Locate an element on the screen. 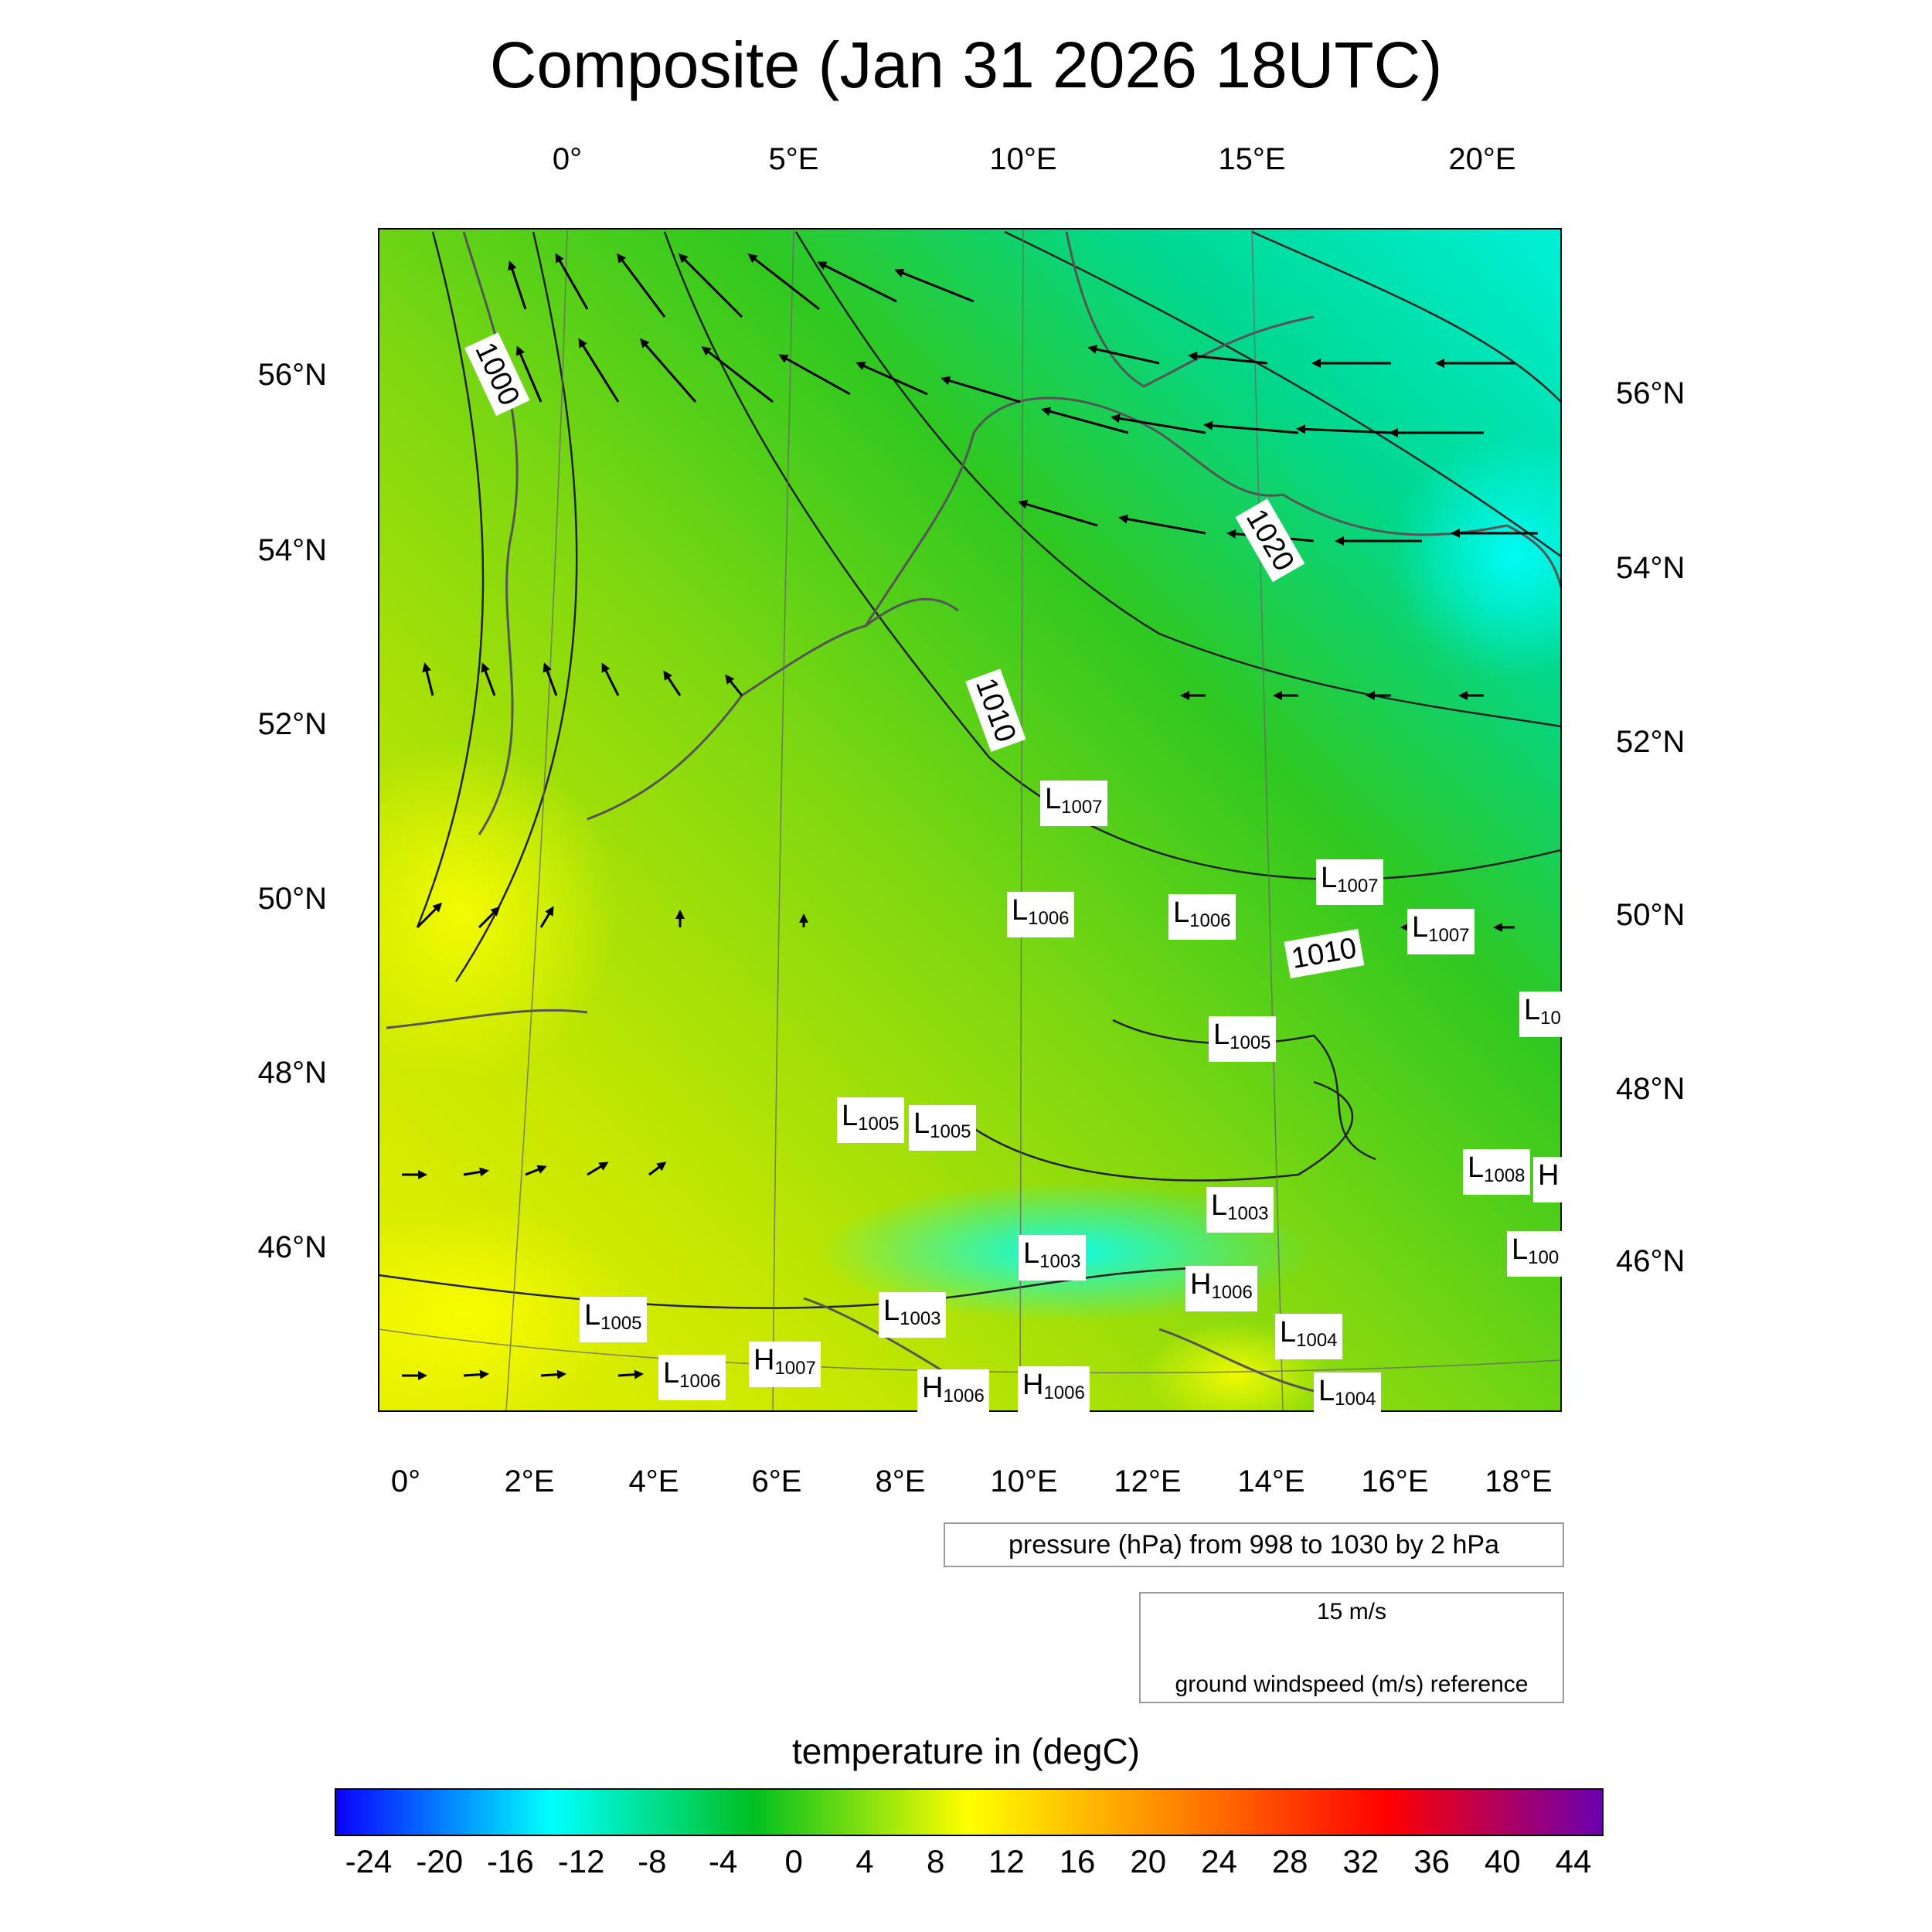 Image resolution: width=1932 pixels, height=1932 pixels. colorbar-tick-label: -4 is located at coordinates (723, 1861).